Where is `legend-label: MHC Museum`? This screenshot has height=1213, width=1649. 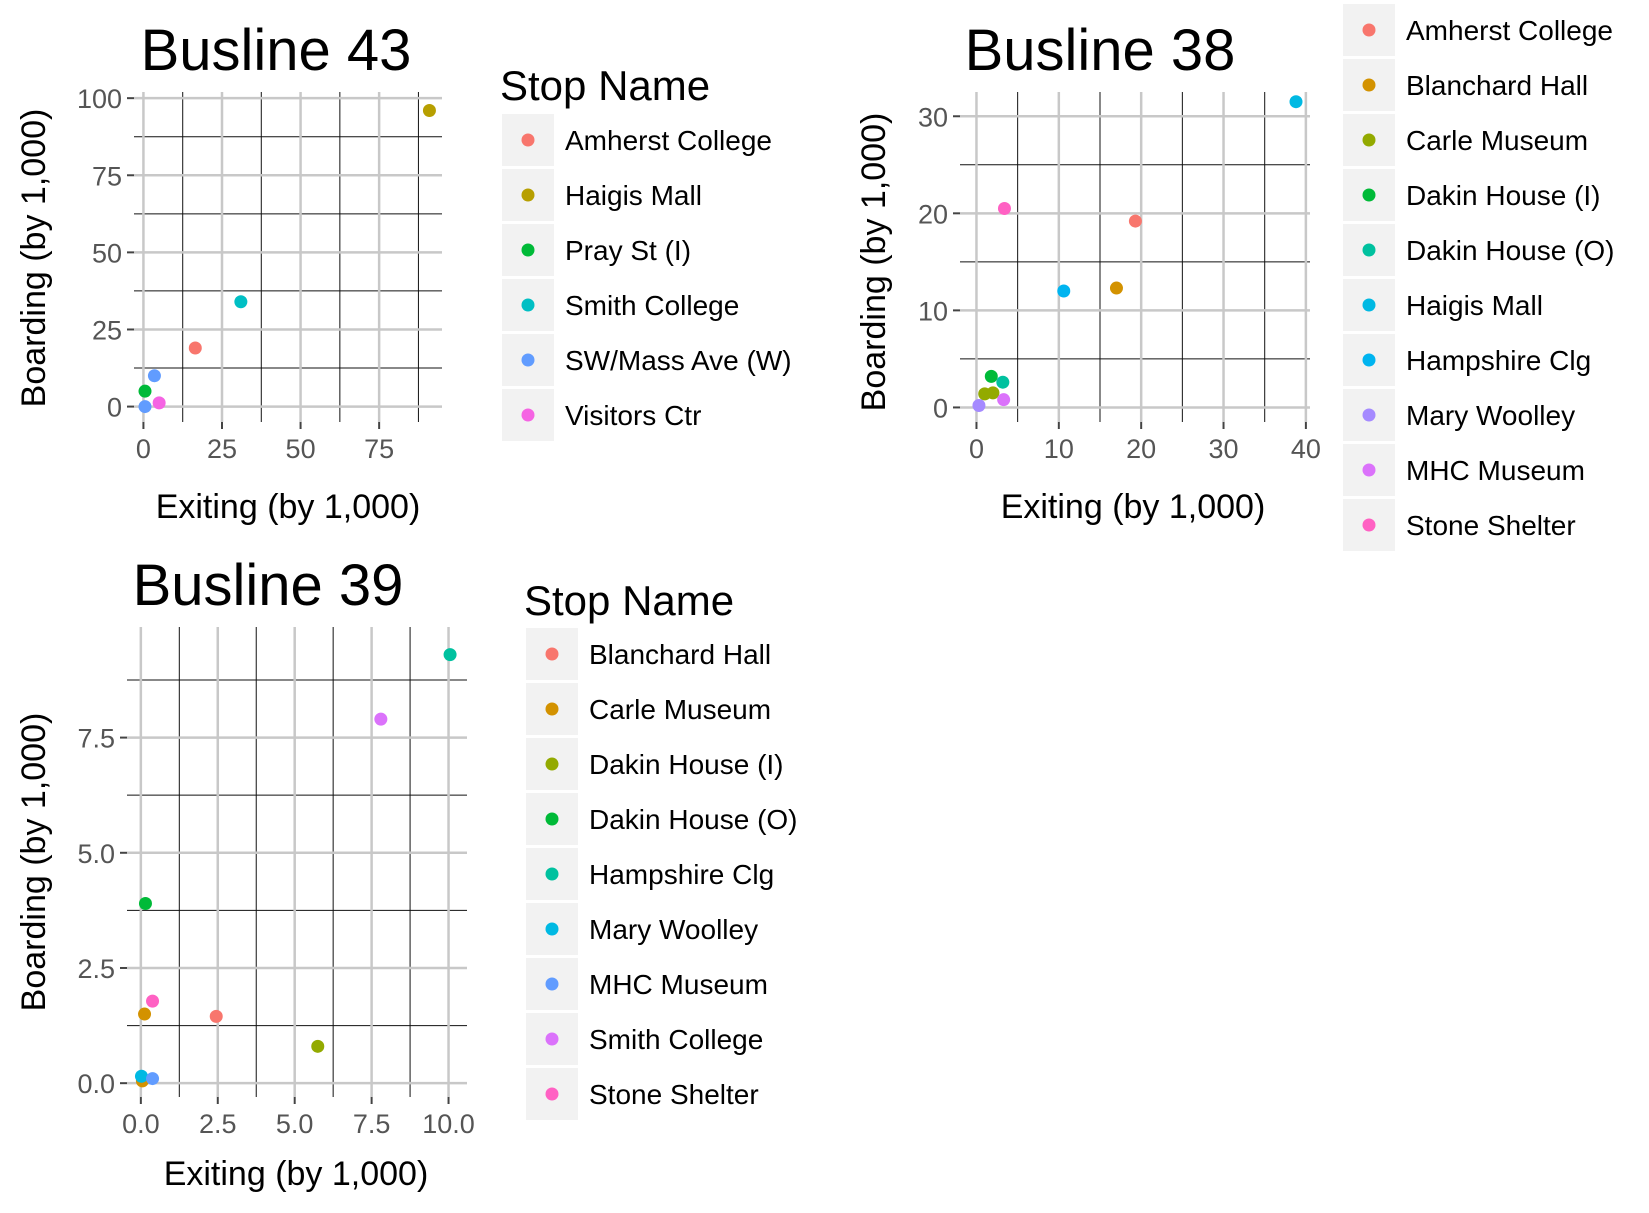 legend-label: MHC Museum is located at coordinates (678, 984).